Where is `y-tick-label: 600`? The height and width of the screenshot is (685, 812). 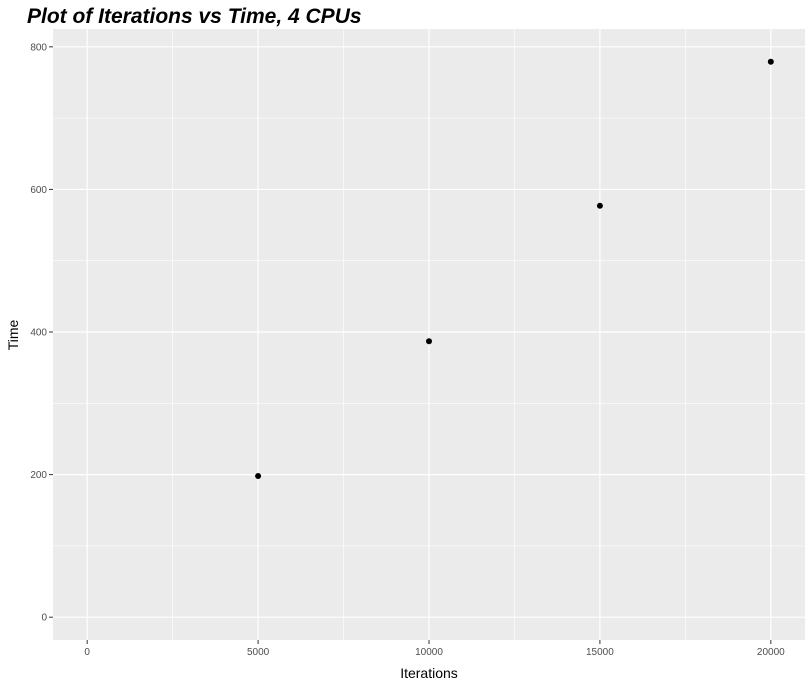 y-tick-label: 600 is located at coordinates (38, 190).